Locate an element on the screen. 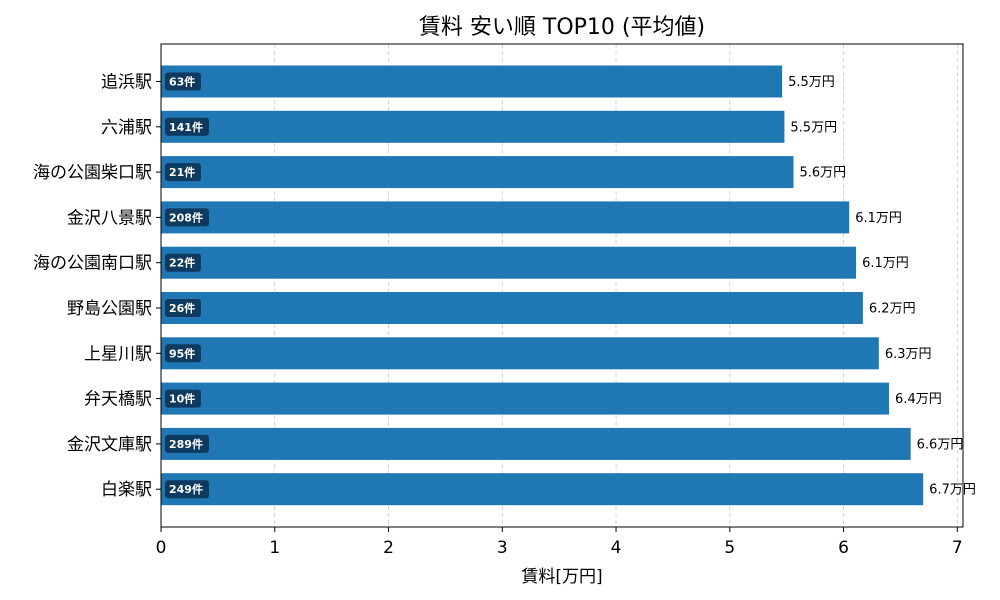 This screenshot has width=1000, height=600. chart-title: 賃料 安い順 TOP10 (平均値) is located at coordinates (562, 27).